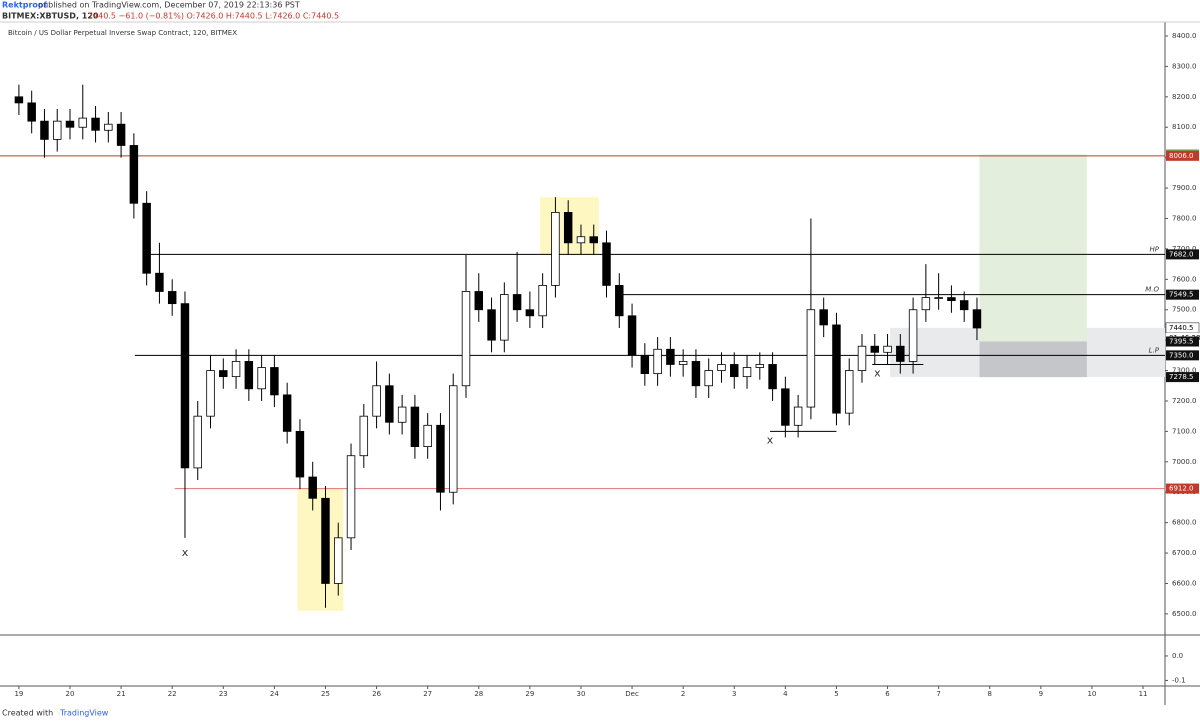  I want to click on y-tick-label: 7700.0, so click(1184, 249).